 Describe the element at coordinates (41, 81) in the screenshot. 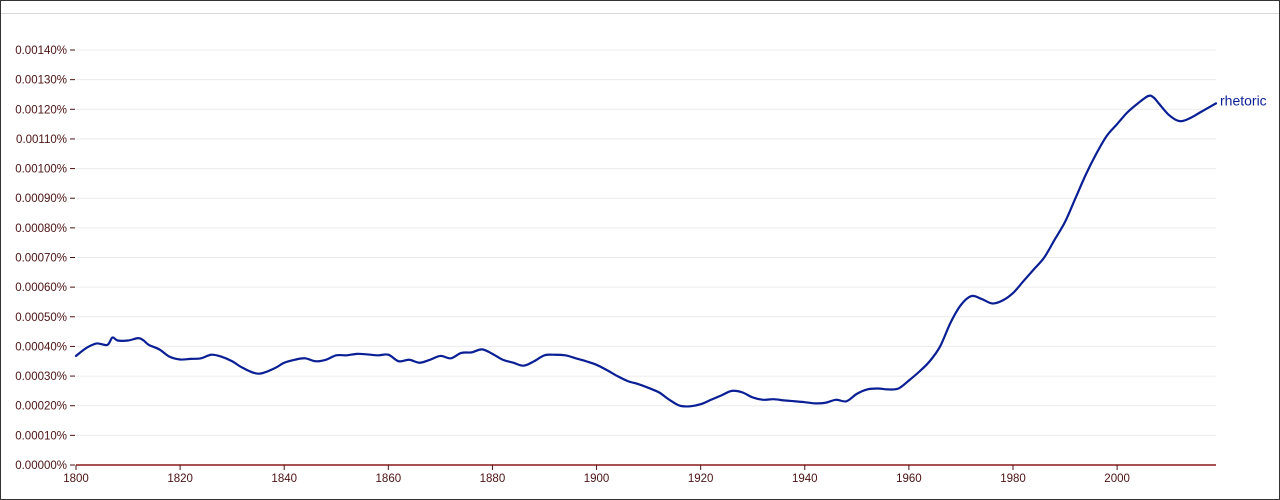

I see `y-tick-label: 0.00130%` at that location.